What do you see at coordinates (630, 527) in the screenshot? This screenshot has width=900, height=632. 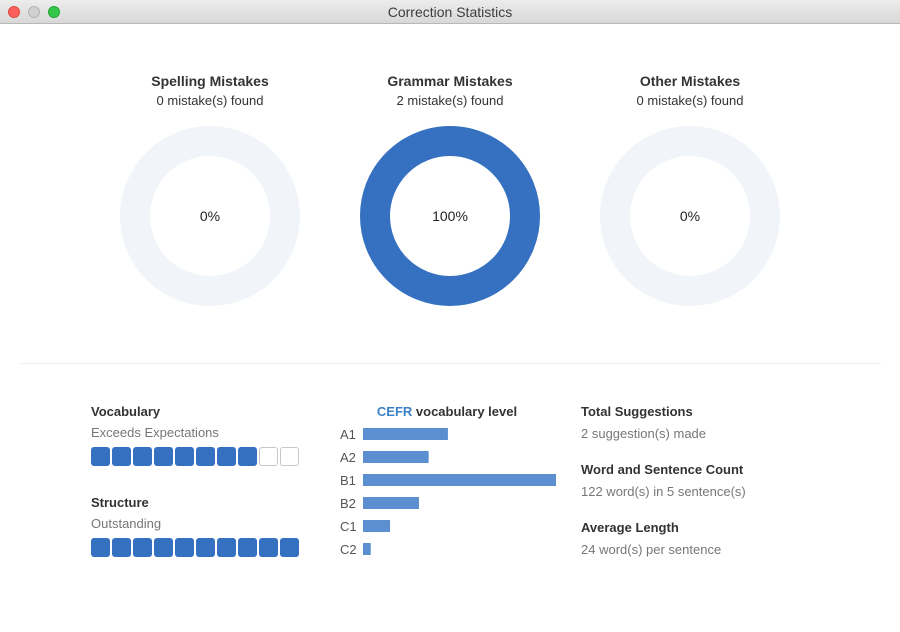 I see `average-length-title: Average Length` at bounding box center [630, 527].